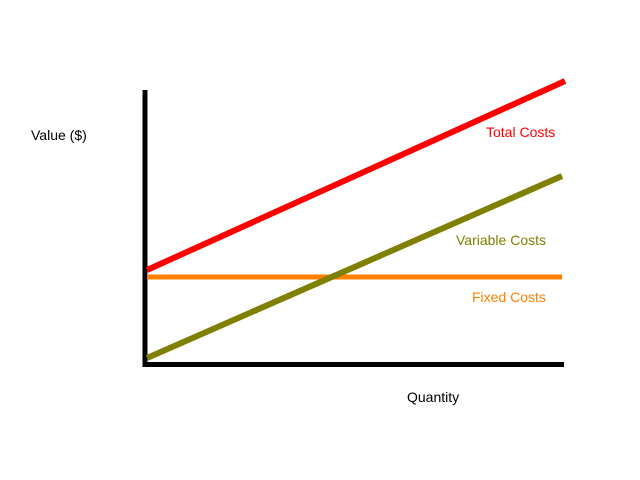 The width and height of the screenshot is (640, 480). I want to click on fixed-costs-label: Fixed Costs, so click(509, 297).